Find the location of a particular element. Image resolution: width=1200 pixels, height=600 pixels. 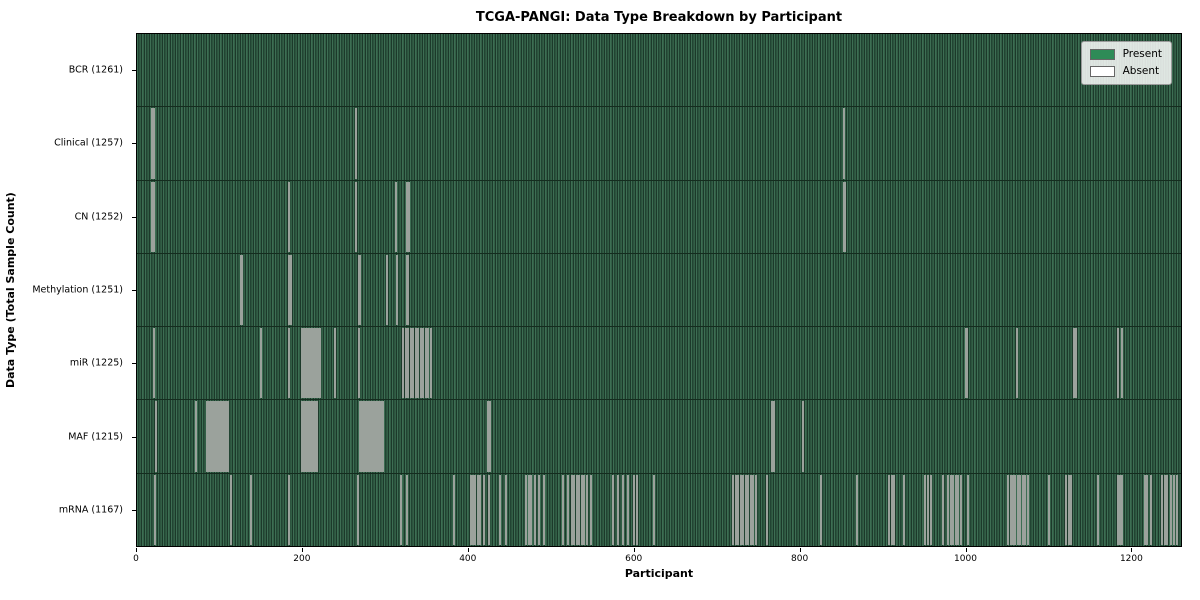

present-swatch is located at coordinates (1102, 54).